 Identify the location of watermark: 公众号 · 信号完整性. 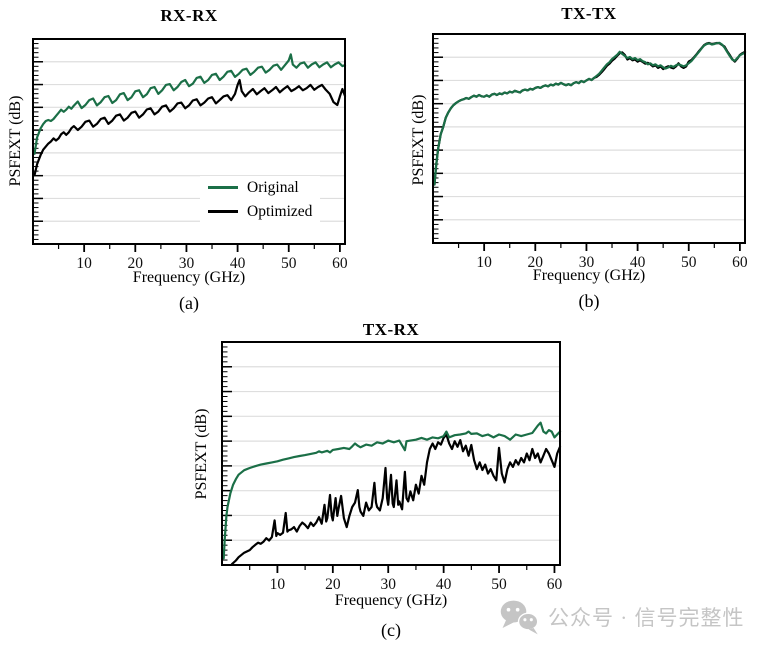
(621, 617).